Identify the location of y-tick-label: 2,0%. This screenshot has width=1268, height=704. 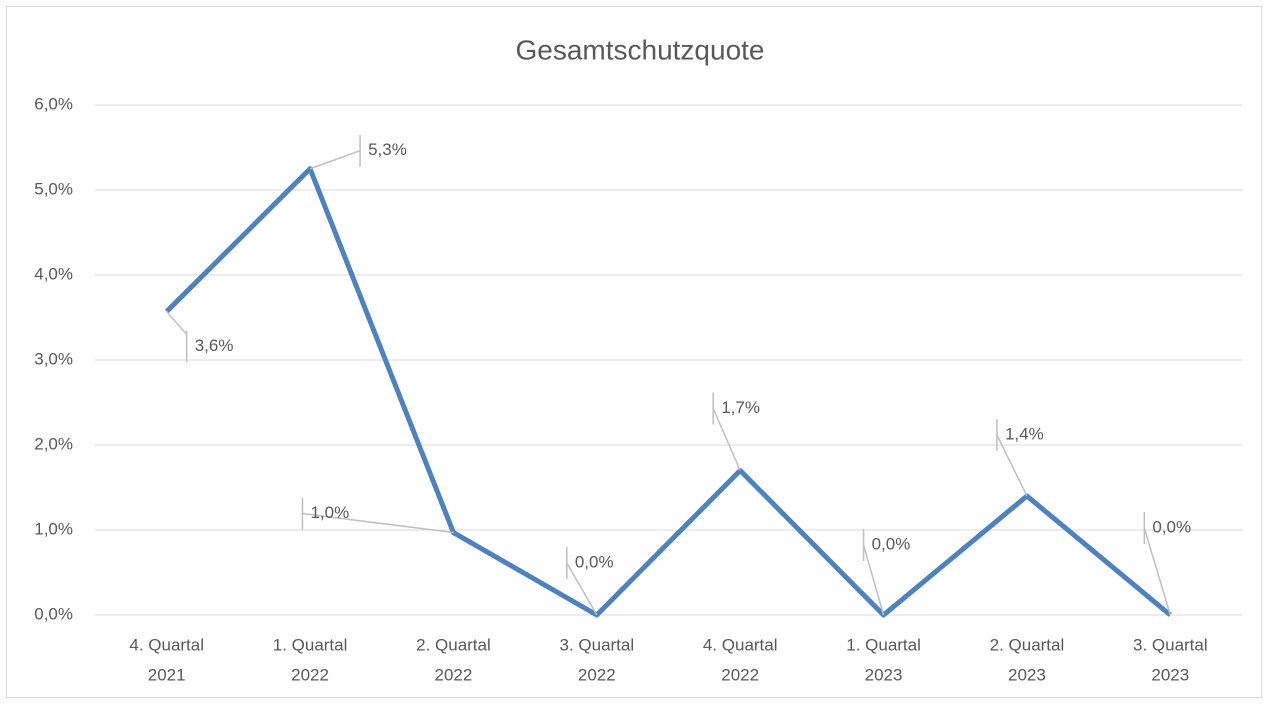
(53, 443).